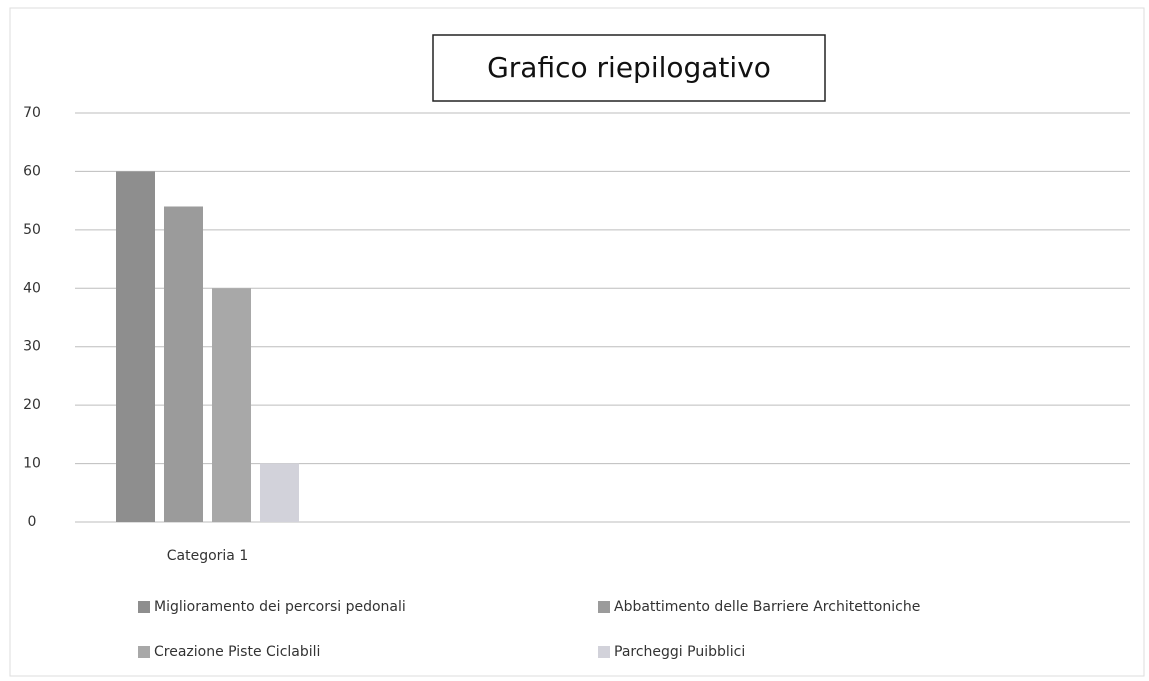 The height and width of the screenshot is (681, 1149). Describe the element at coordinates (237, 652) in the screenshot. I see `legend-label: Creazione Piste Ciclabili` at that location.